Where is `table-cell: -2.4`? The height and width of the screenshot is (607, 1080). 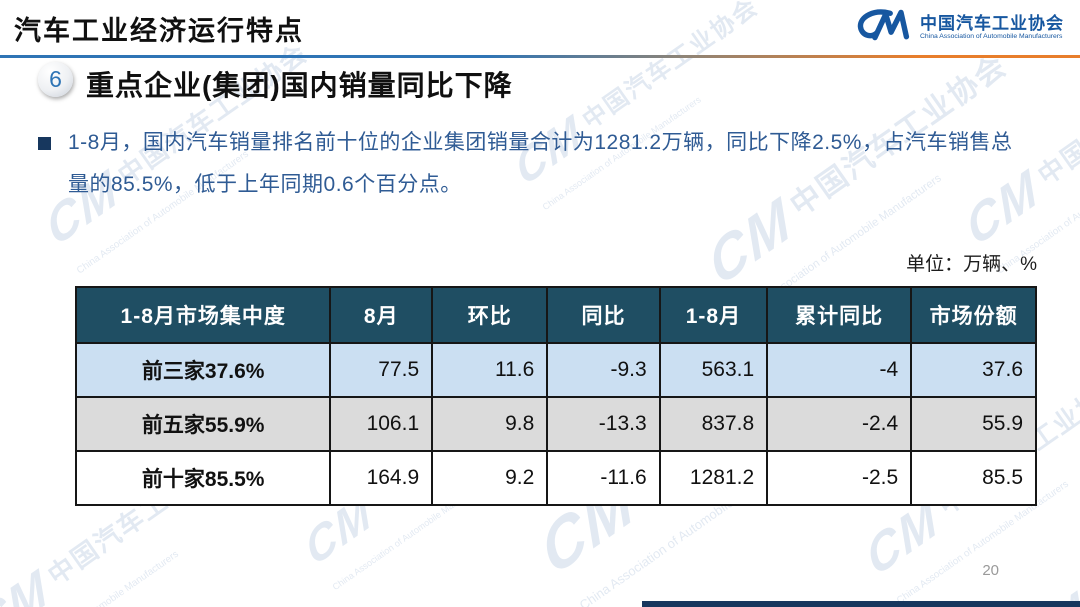
table-cell: -2.4 is located at coordinates (839, 424).